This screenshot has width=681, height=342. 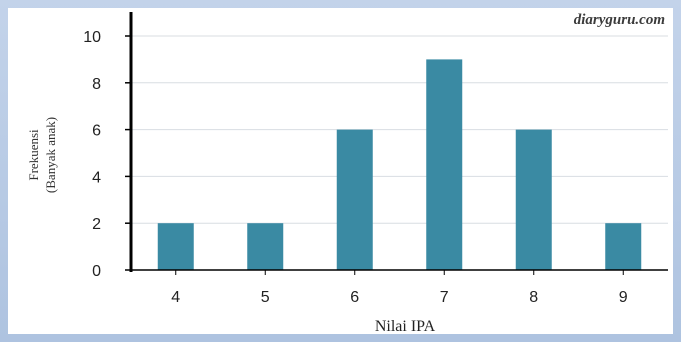 What do you see at coordinates (33, 155) in the screenshot?
I see `y-axis-label-line: Frekuensi` at bounding box center [33, 155].